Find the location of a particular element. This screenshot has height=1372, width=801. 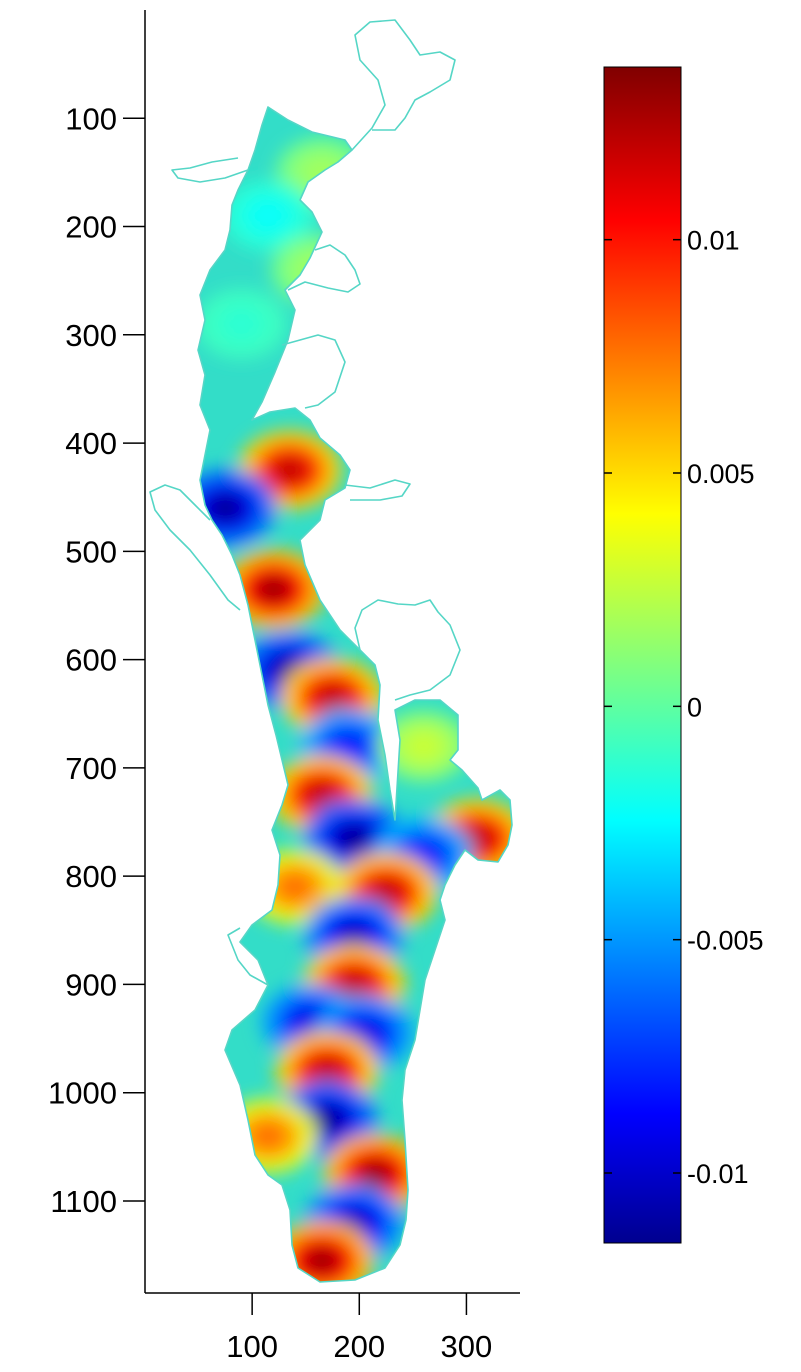

colorbar-tick-label: 0 is located at coordinates (694, 707).